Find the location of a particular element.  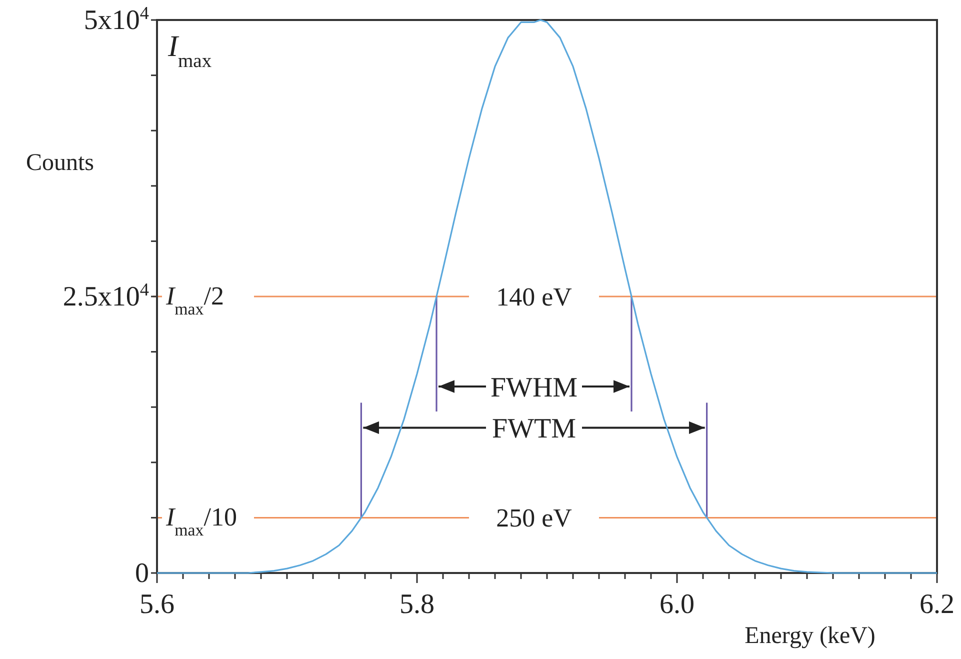

y-axis-title: Counts is located at coordinates (60, 163).